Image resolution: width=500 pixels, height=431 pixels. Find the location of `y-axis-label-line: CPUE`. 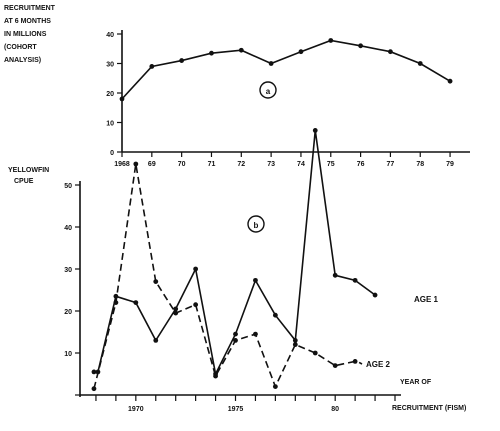

y-axis-label-line: CPUE is located at coordinates (24, 181).